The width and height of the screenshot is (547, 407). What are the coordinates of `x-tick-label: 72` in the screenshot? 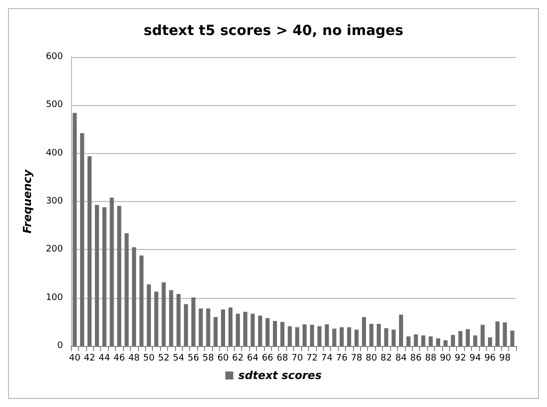 It's located at (312, 359).